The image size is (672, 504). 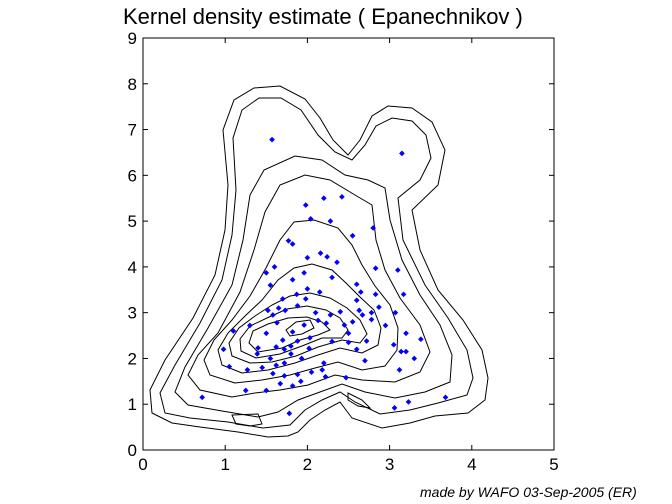 I want to click on contour-lower-left-loop, so click(x=247, y=420).